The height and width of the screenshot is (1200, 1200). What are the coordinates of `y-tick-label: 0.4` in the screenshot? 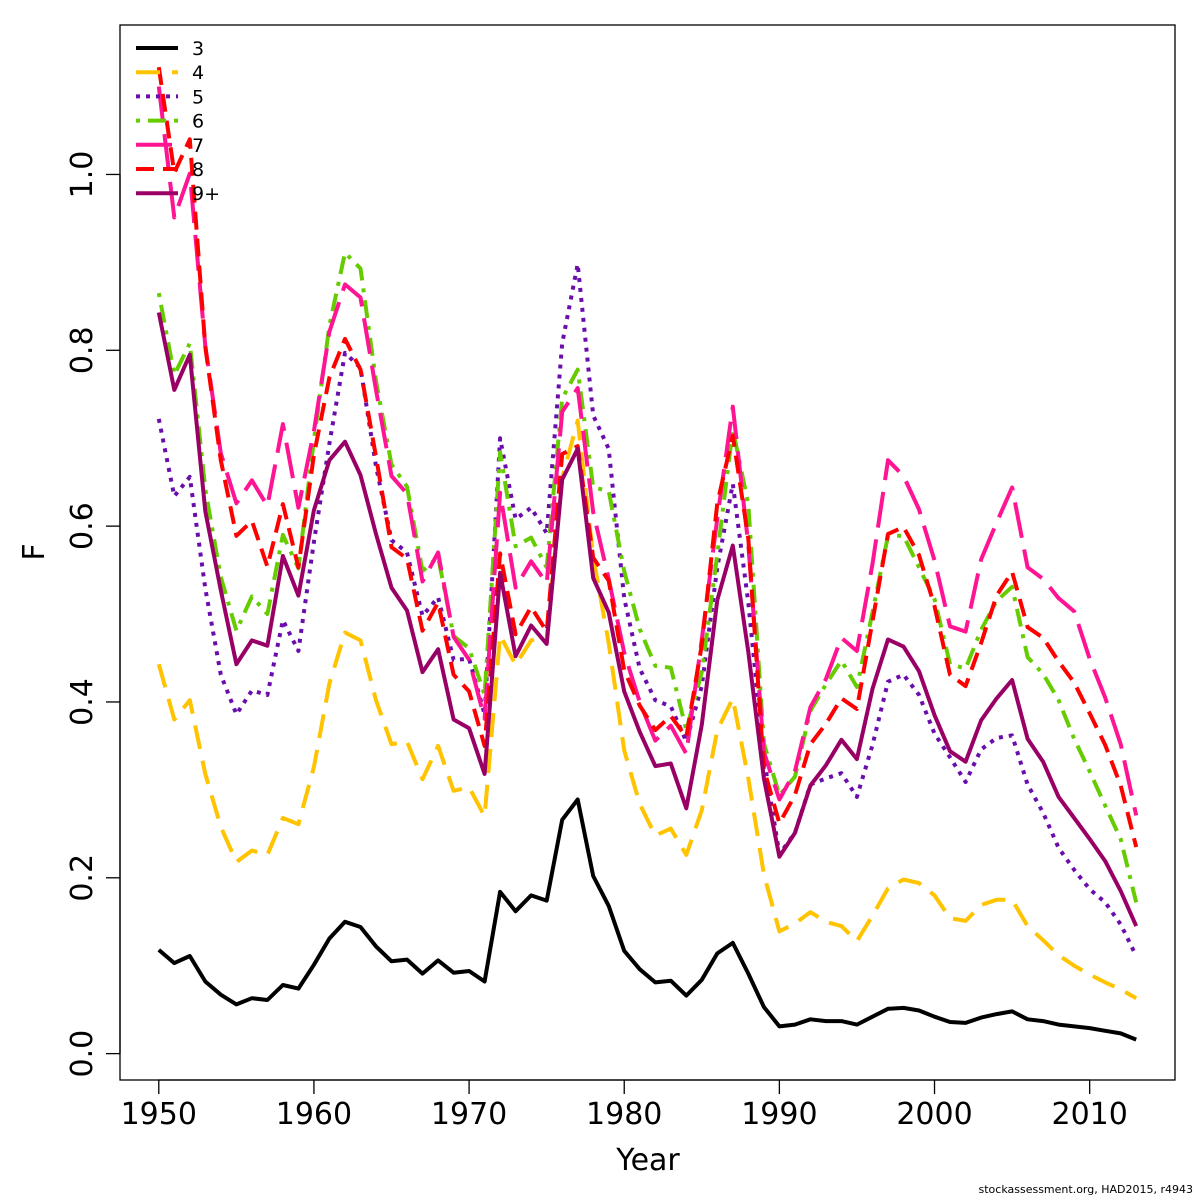 It's located at (82, 702).